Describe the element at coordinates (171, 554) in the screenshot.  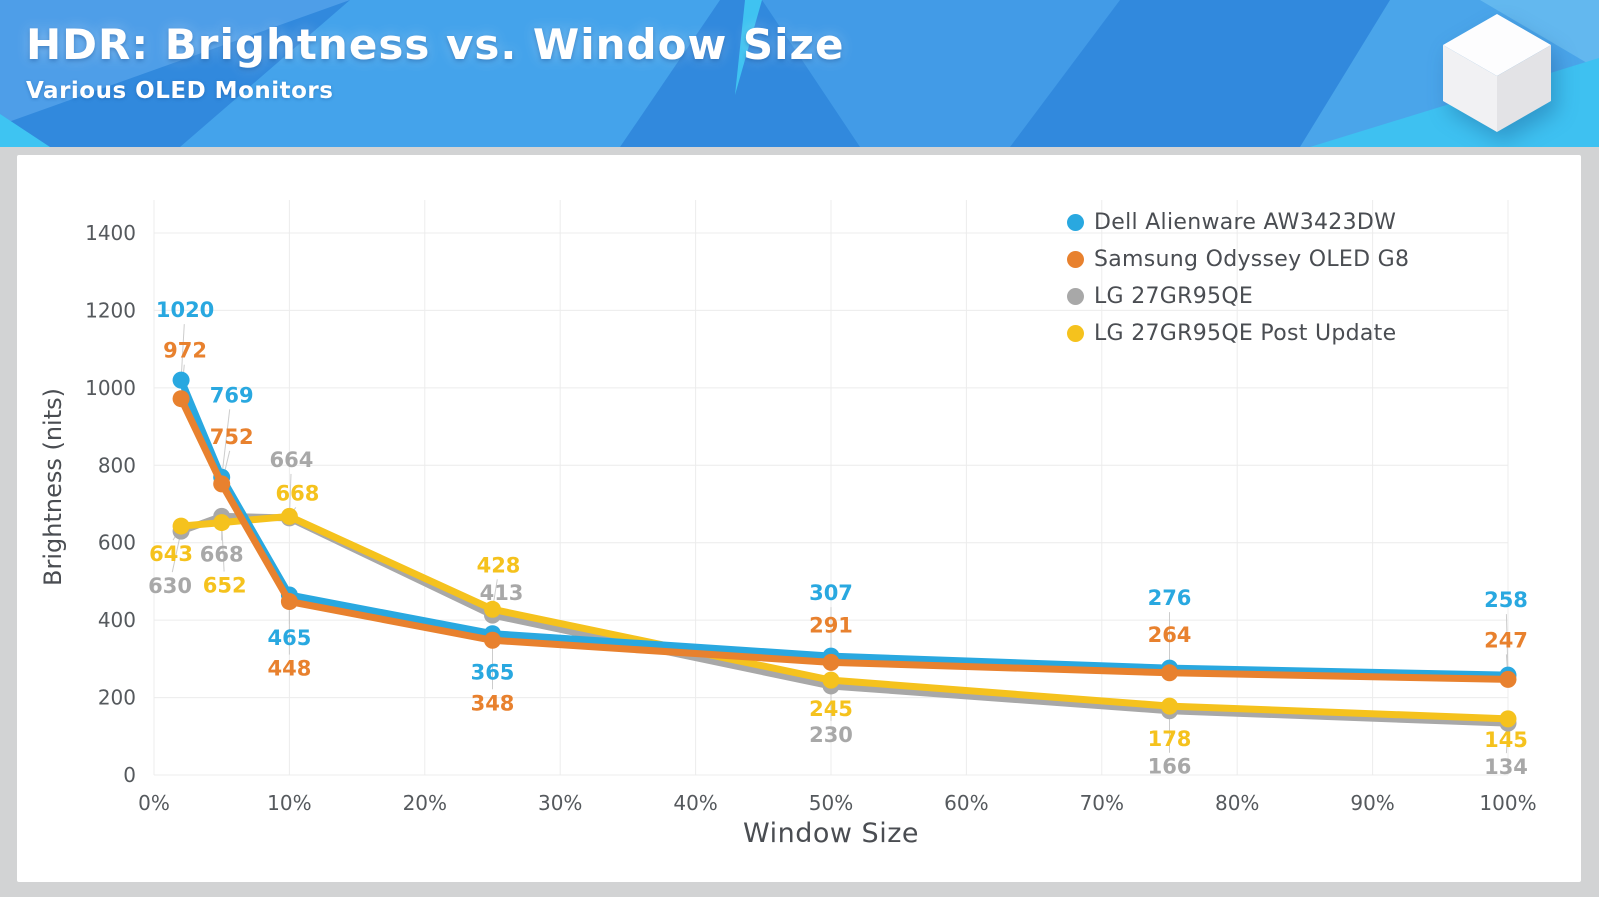
I see `data-label: 643` at that location.